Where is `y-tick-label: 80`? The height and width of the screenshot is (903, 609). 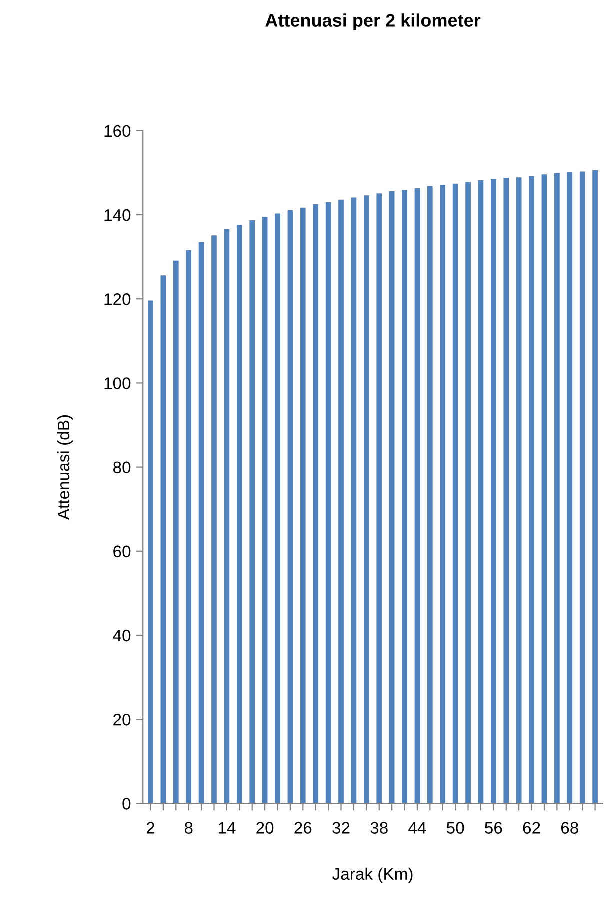 y-tick-label: 80 is located at coordinates (122, 468).